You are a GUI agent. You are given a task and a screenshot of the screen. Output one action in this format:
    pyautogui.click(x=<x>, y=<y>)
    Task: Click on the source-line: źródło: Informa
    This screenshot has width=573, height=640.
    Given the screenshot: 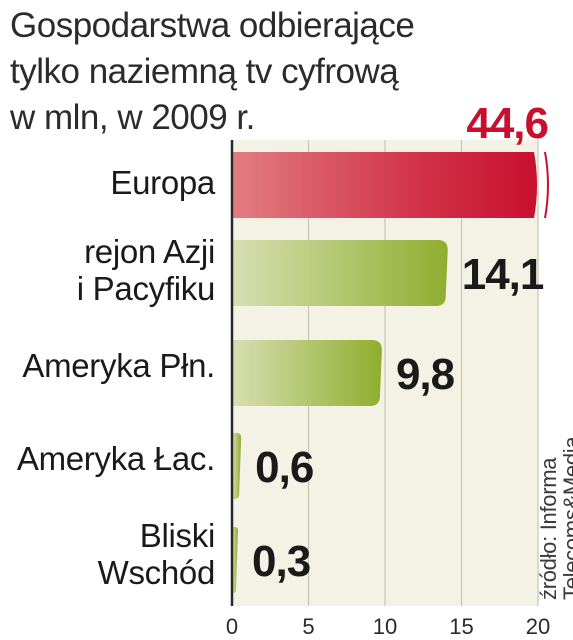 What is the action you would take?
    pyautogui.click(x=548, y=528)
    